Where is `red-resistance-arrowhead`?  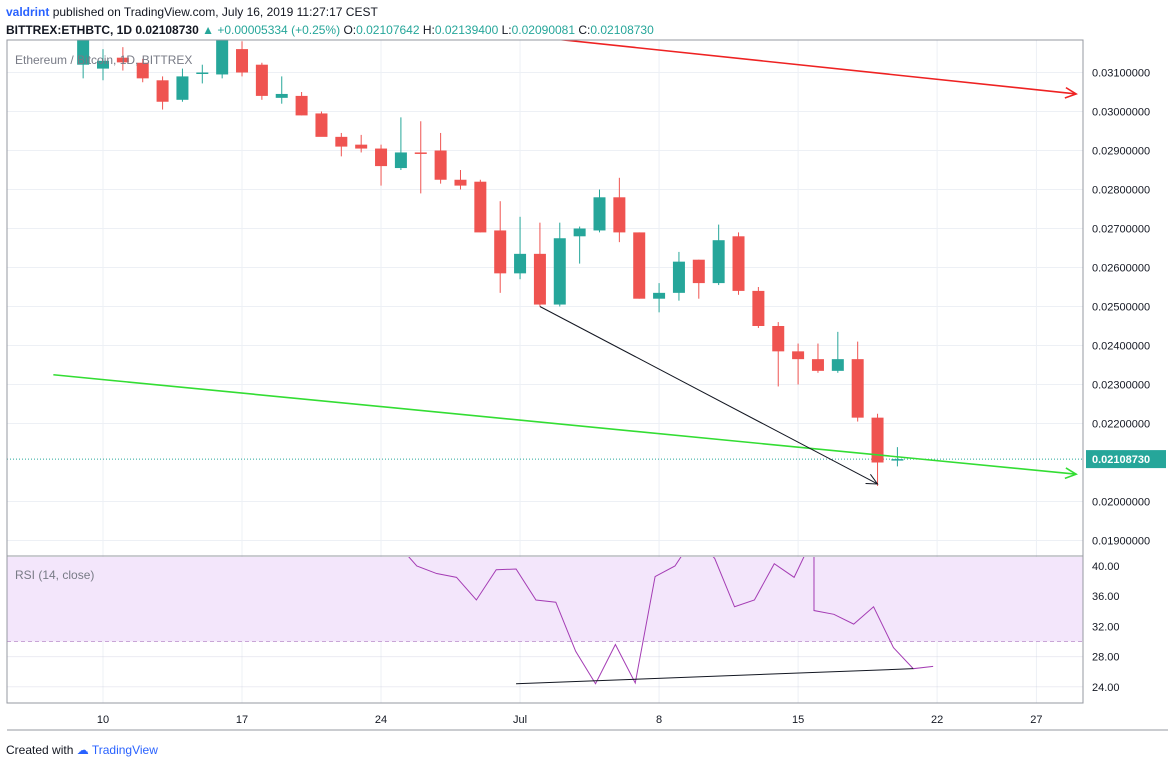 red-resistance-arrowhead is located at coordinates (1071, 92).